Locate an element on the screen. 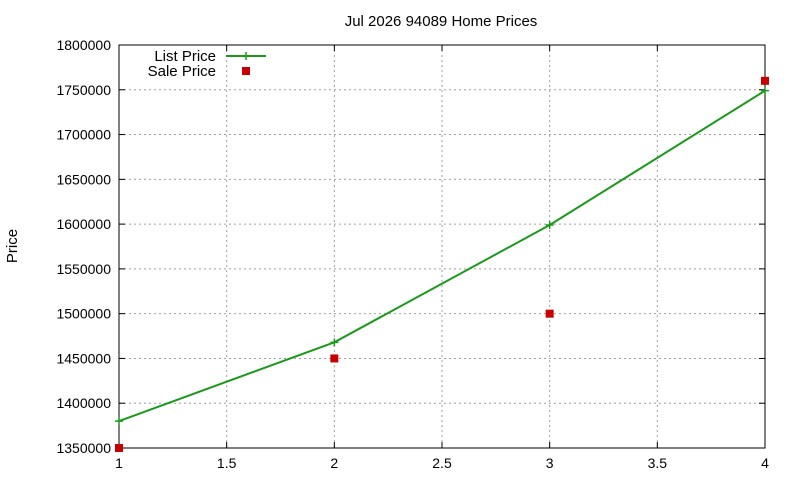 This screenshot has width=800, height=480. chart-title: Jul 2026 94089 Home Prices is located at coordinates (441, 21).